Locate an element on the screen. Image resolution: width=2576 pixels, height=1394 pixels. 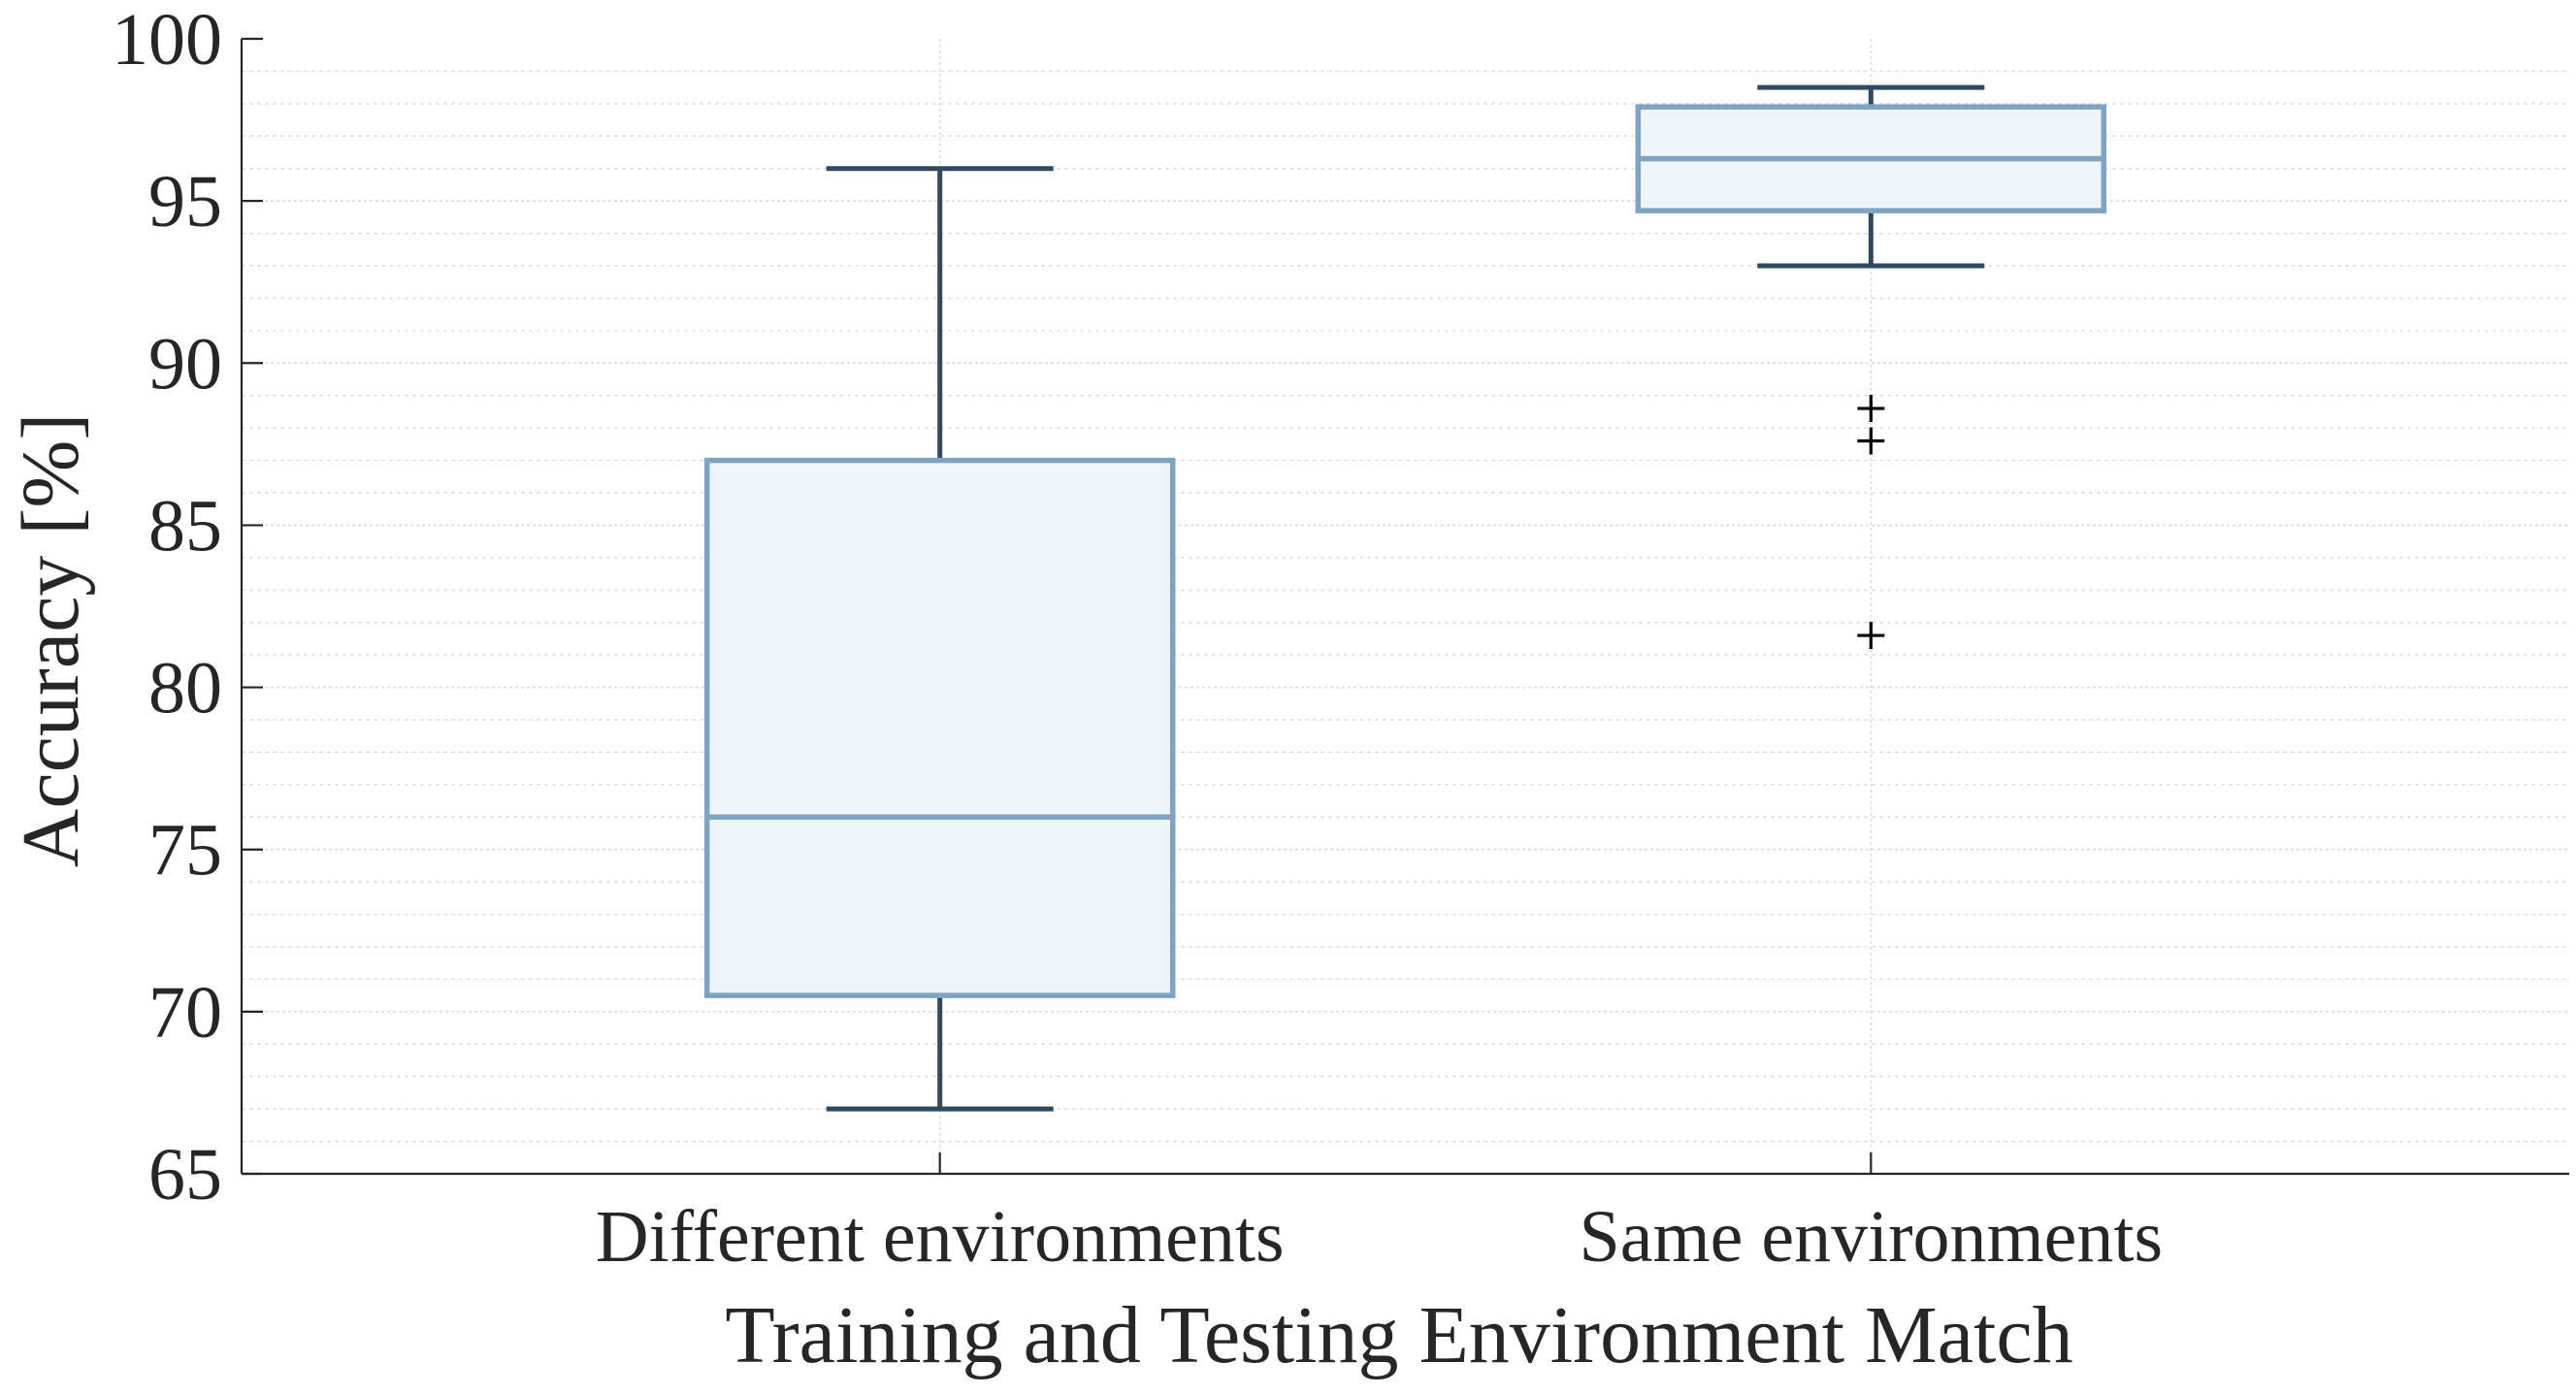
y-tick-label: 75 is located at coordinates (185, 851).